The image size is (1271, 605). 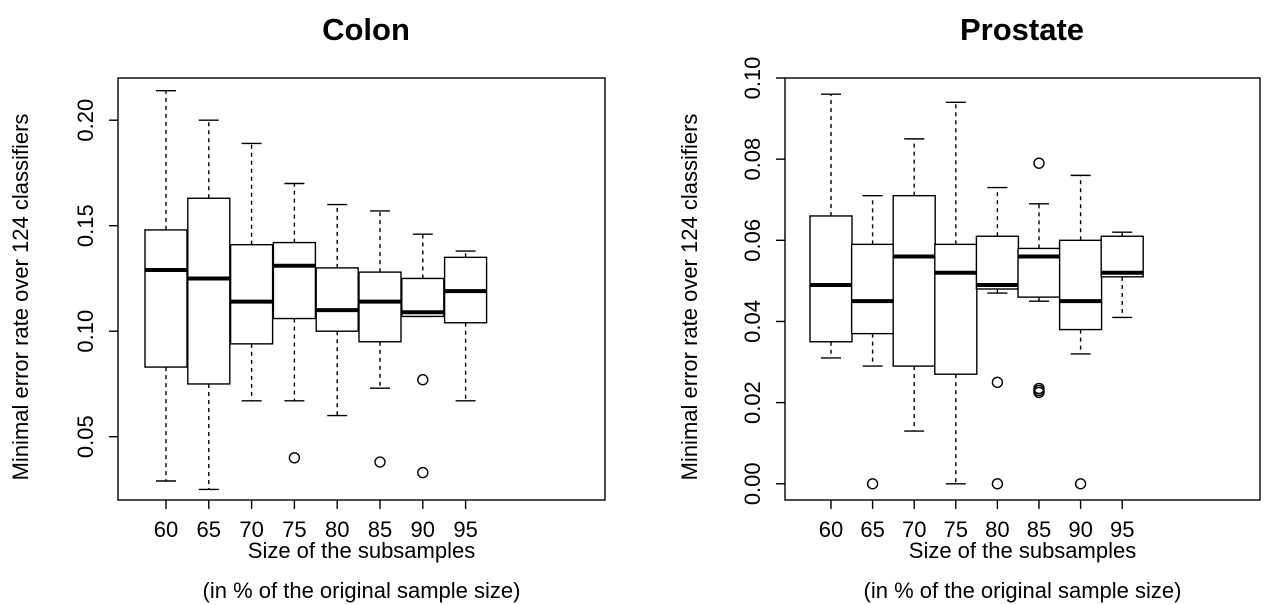 What do you see at coordinates (1022, 29) in the screenshot?
I see `chart-title: Prostate` at bounding box center [1022, 29].